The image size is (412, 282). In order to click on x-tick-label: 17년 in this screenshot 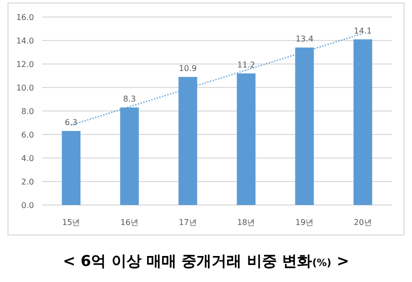, I will do `click(187, 222)`.